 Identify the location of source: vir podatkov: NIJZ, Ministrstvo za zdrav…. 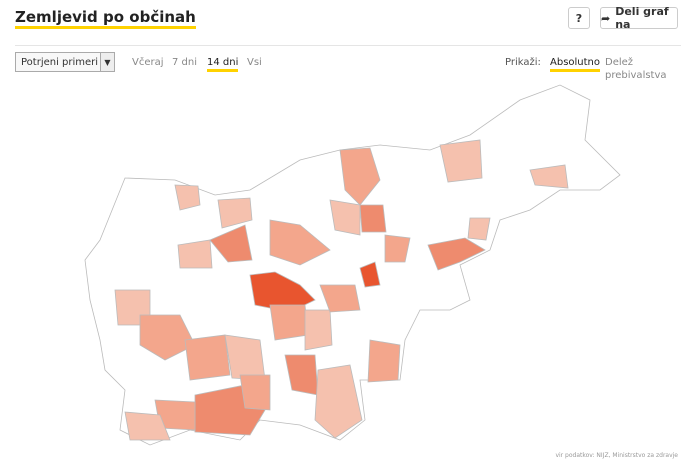
(616, 455).